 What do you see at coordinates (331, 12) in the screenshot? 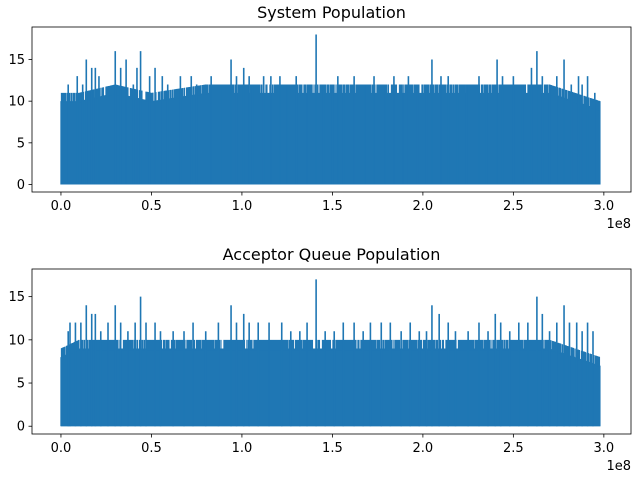
I see `chart-title: System Population` at bounding box center [331, 12].